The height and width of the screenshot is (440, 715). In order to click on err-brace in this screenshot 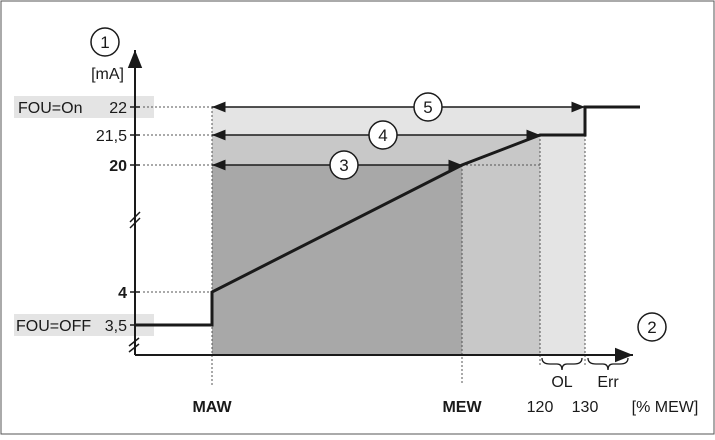, I will do `click(608, 364)`.